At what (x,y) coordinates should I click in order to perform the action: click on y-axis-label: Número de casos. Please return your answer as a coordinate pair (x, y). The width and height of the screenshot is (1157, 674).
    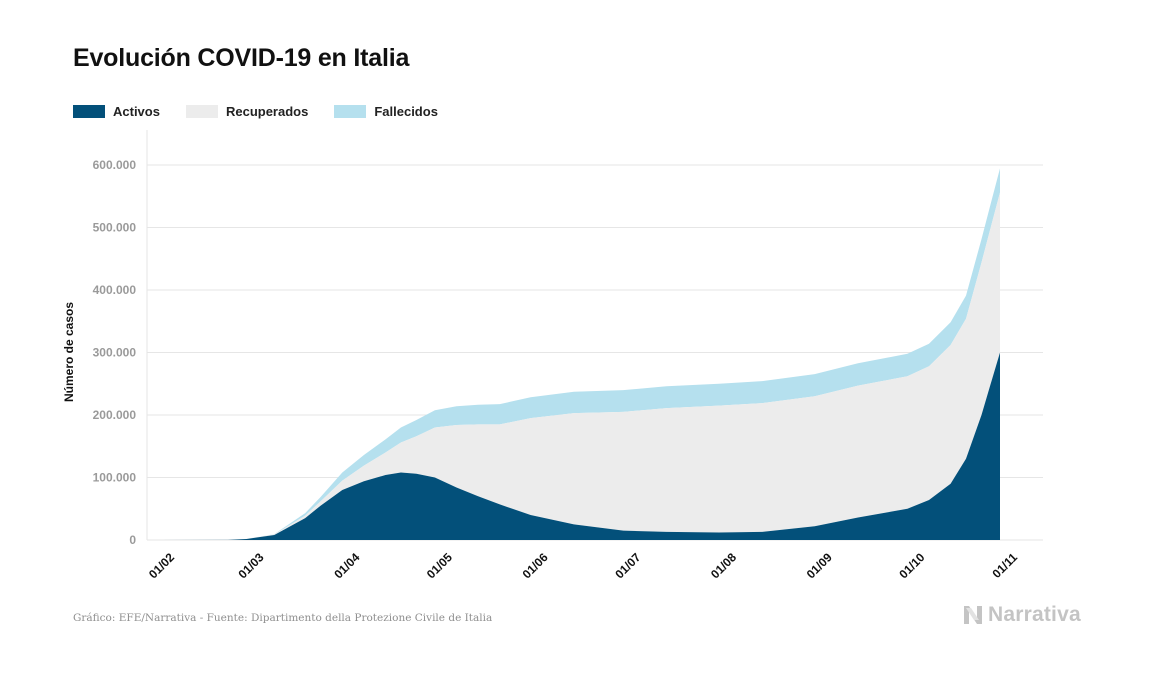
    Looking at the image, I should click on (69, 352).